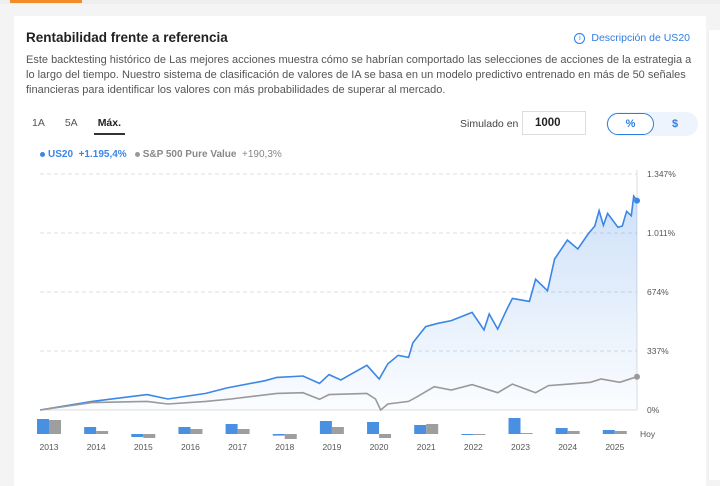  I want to click on description-link: i Descripción de US20, so click(632, 38).